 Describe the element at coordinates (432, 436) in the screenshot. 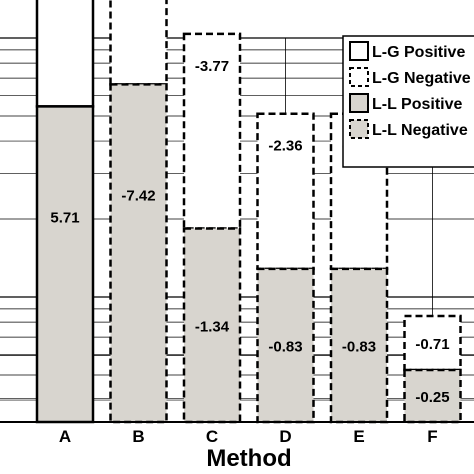

I see `x-tick-label-F: F` at that location.